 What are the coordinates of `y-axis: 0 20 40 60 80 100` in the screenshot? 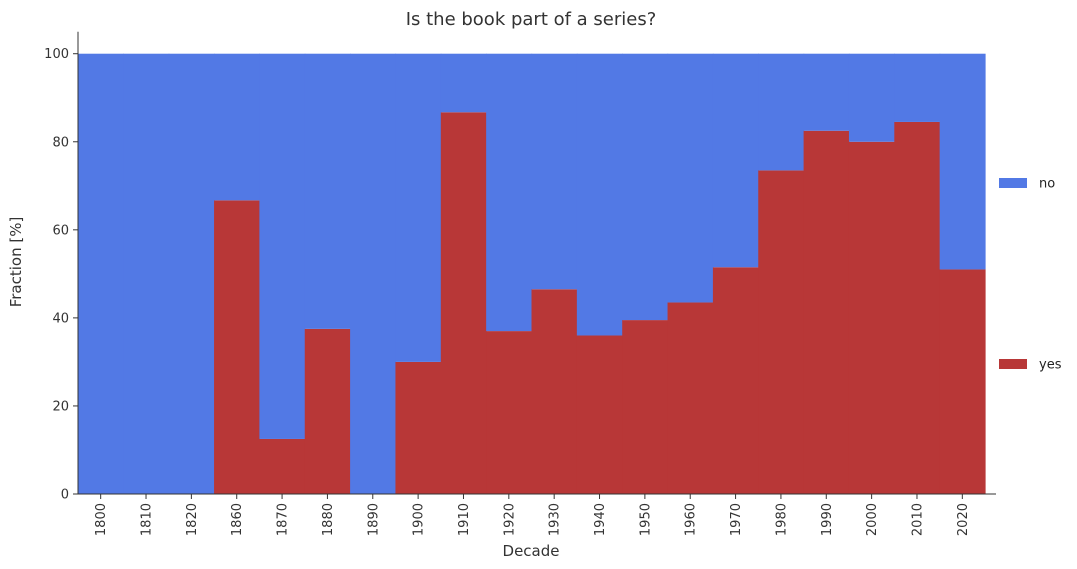 It's located at (61, 267).